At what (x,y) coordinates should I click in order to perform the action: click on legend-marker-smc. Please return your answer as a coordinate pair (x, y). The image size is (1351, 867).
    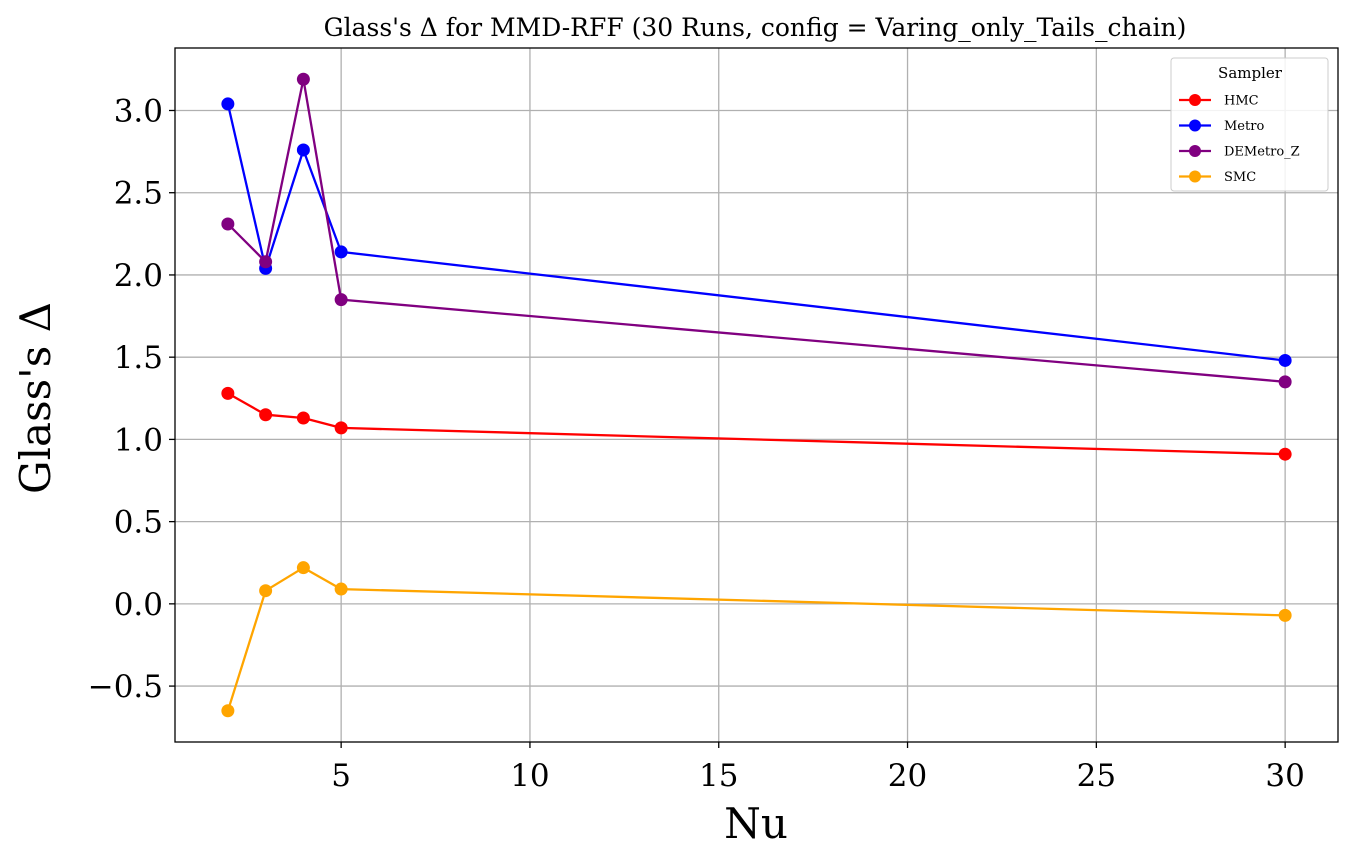
    Looking at the image, I should click on (1195, 176).